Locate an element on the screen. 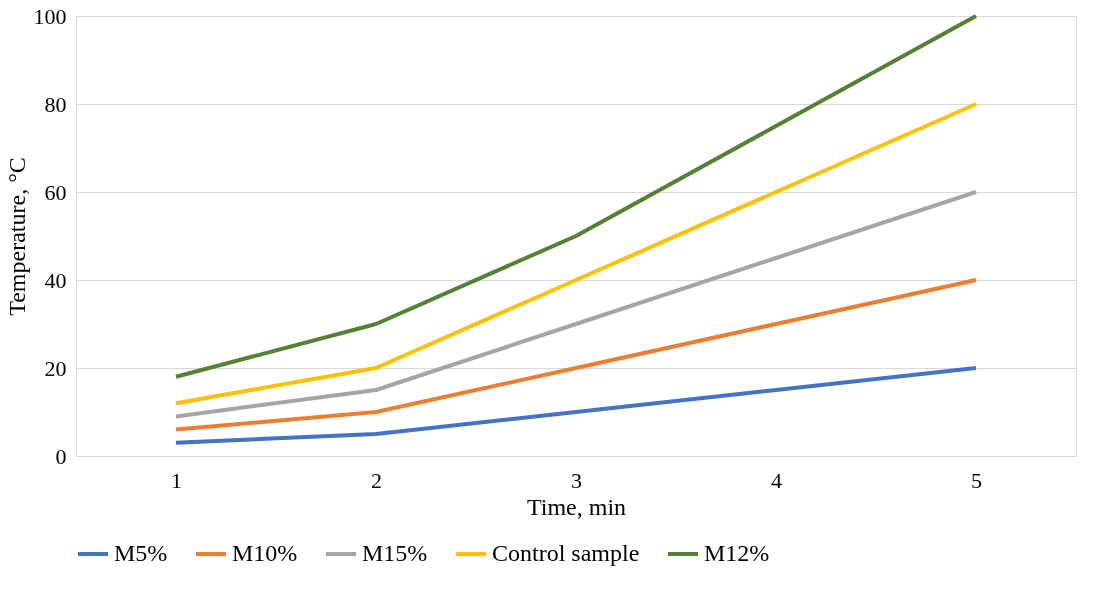 This screenshot has height=603, width=1112. y-tick-label: 40 is located at coordinates (55, 280).